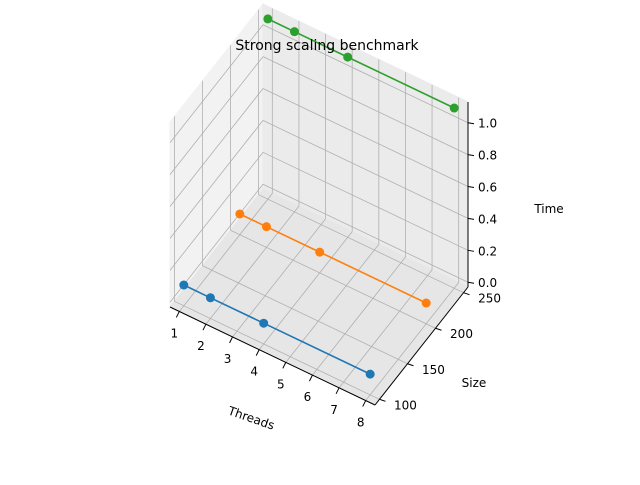 The image size is (640, 485). I want to click on z-axis-label: Time, so click(548, 209).